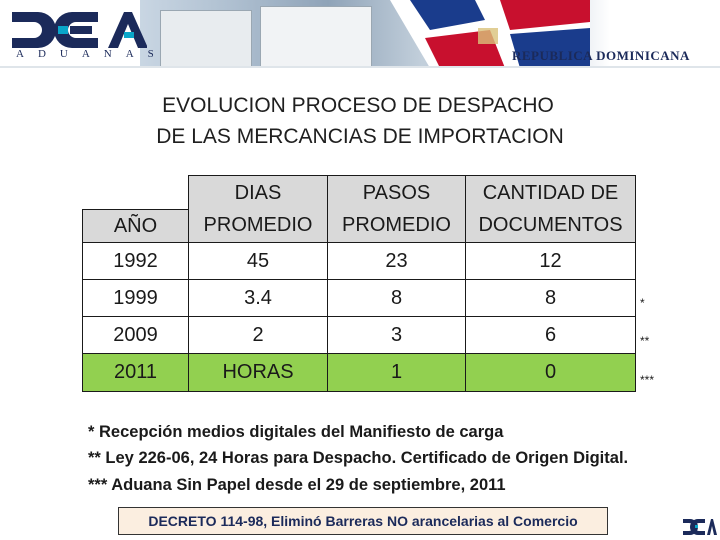  I want to click on row-2009-footnote-marker: **, so click(645, 341).